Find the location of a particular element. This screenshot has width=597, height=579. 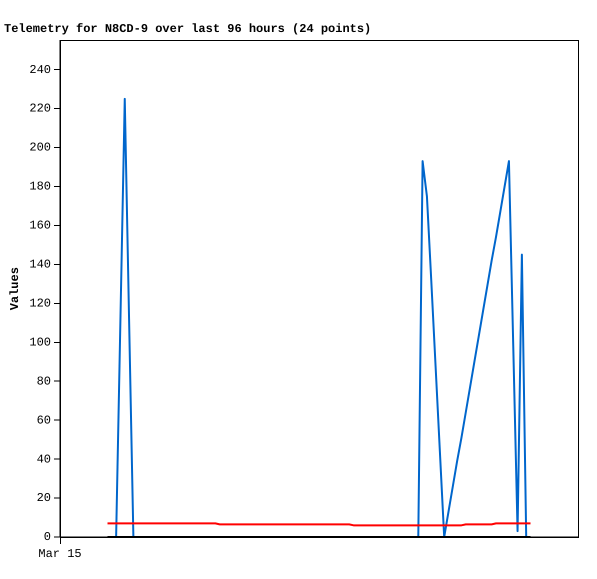

text: Mar 15 is located at coordinates (60, 554).